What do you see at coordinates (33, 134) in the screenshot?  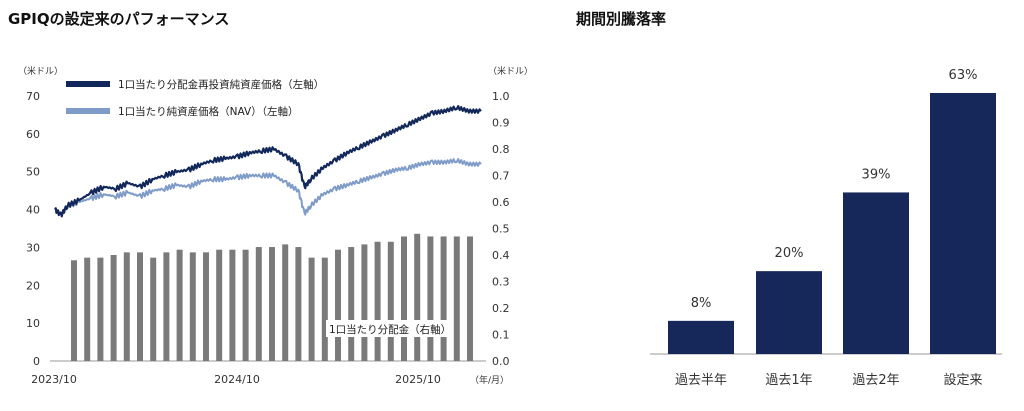 I see `left-y-tick-label: 60` at bounding box center [33, 134].